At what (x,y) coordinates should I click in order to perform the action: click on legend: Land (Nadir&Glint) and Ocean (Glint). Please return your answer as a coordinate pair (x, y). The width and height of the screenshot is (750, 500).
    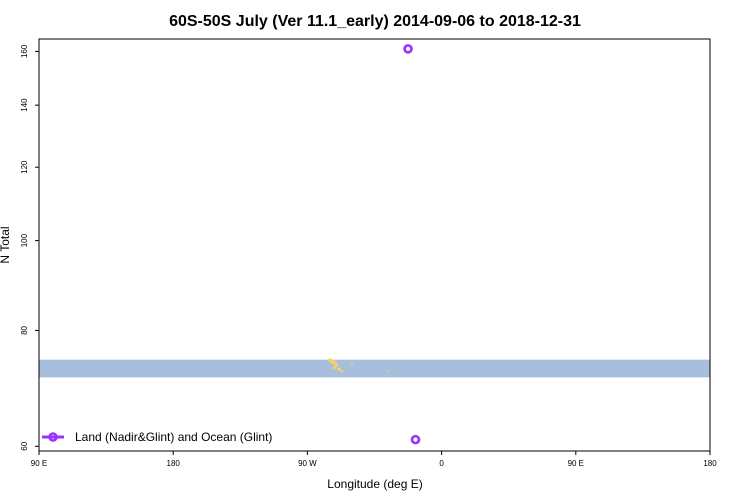
    Looking at the image, I should click on (157, 437).